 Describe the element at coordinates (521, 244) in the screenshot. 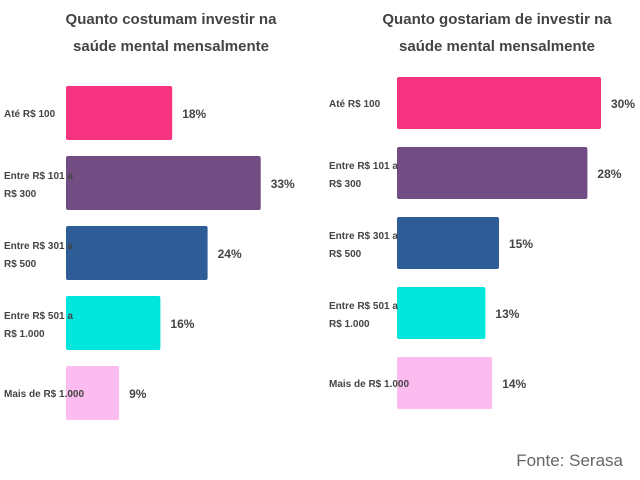

I see `value-label: 15%` at that location.